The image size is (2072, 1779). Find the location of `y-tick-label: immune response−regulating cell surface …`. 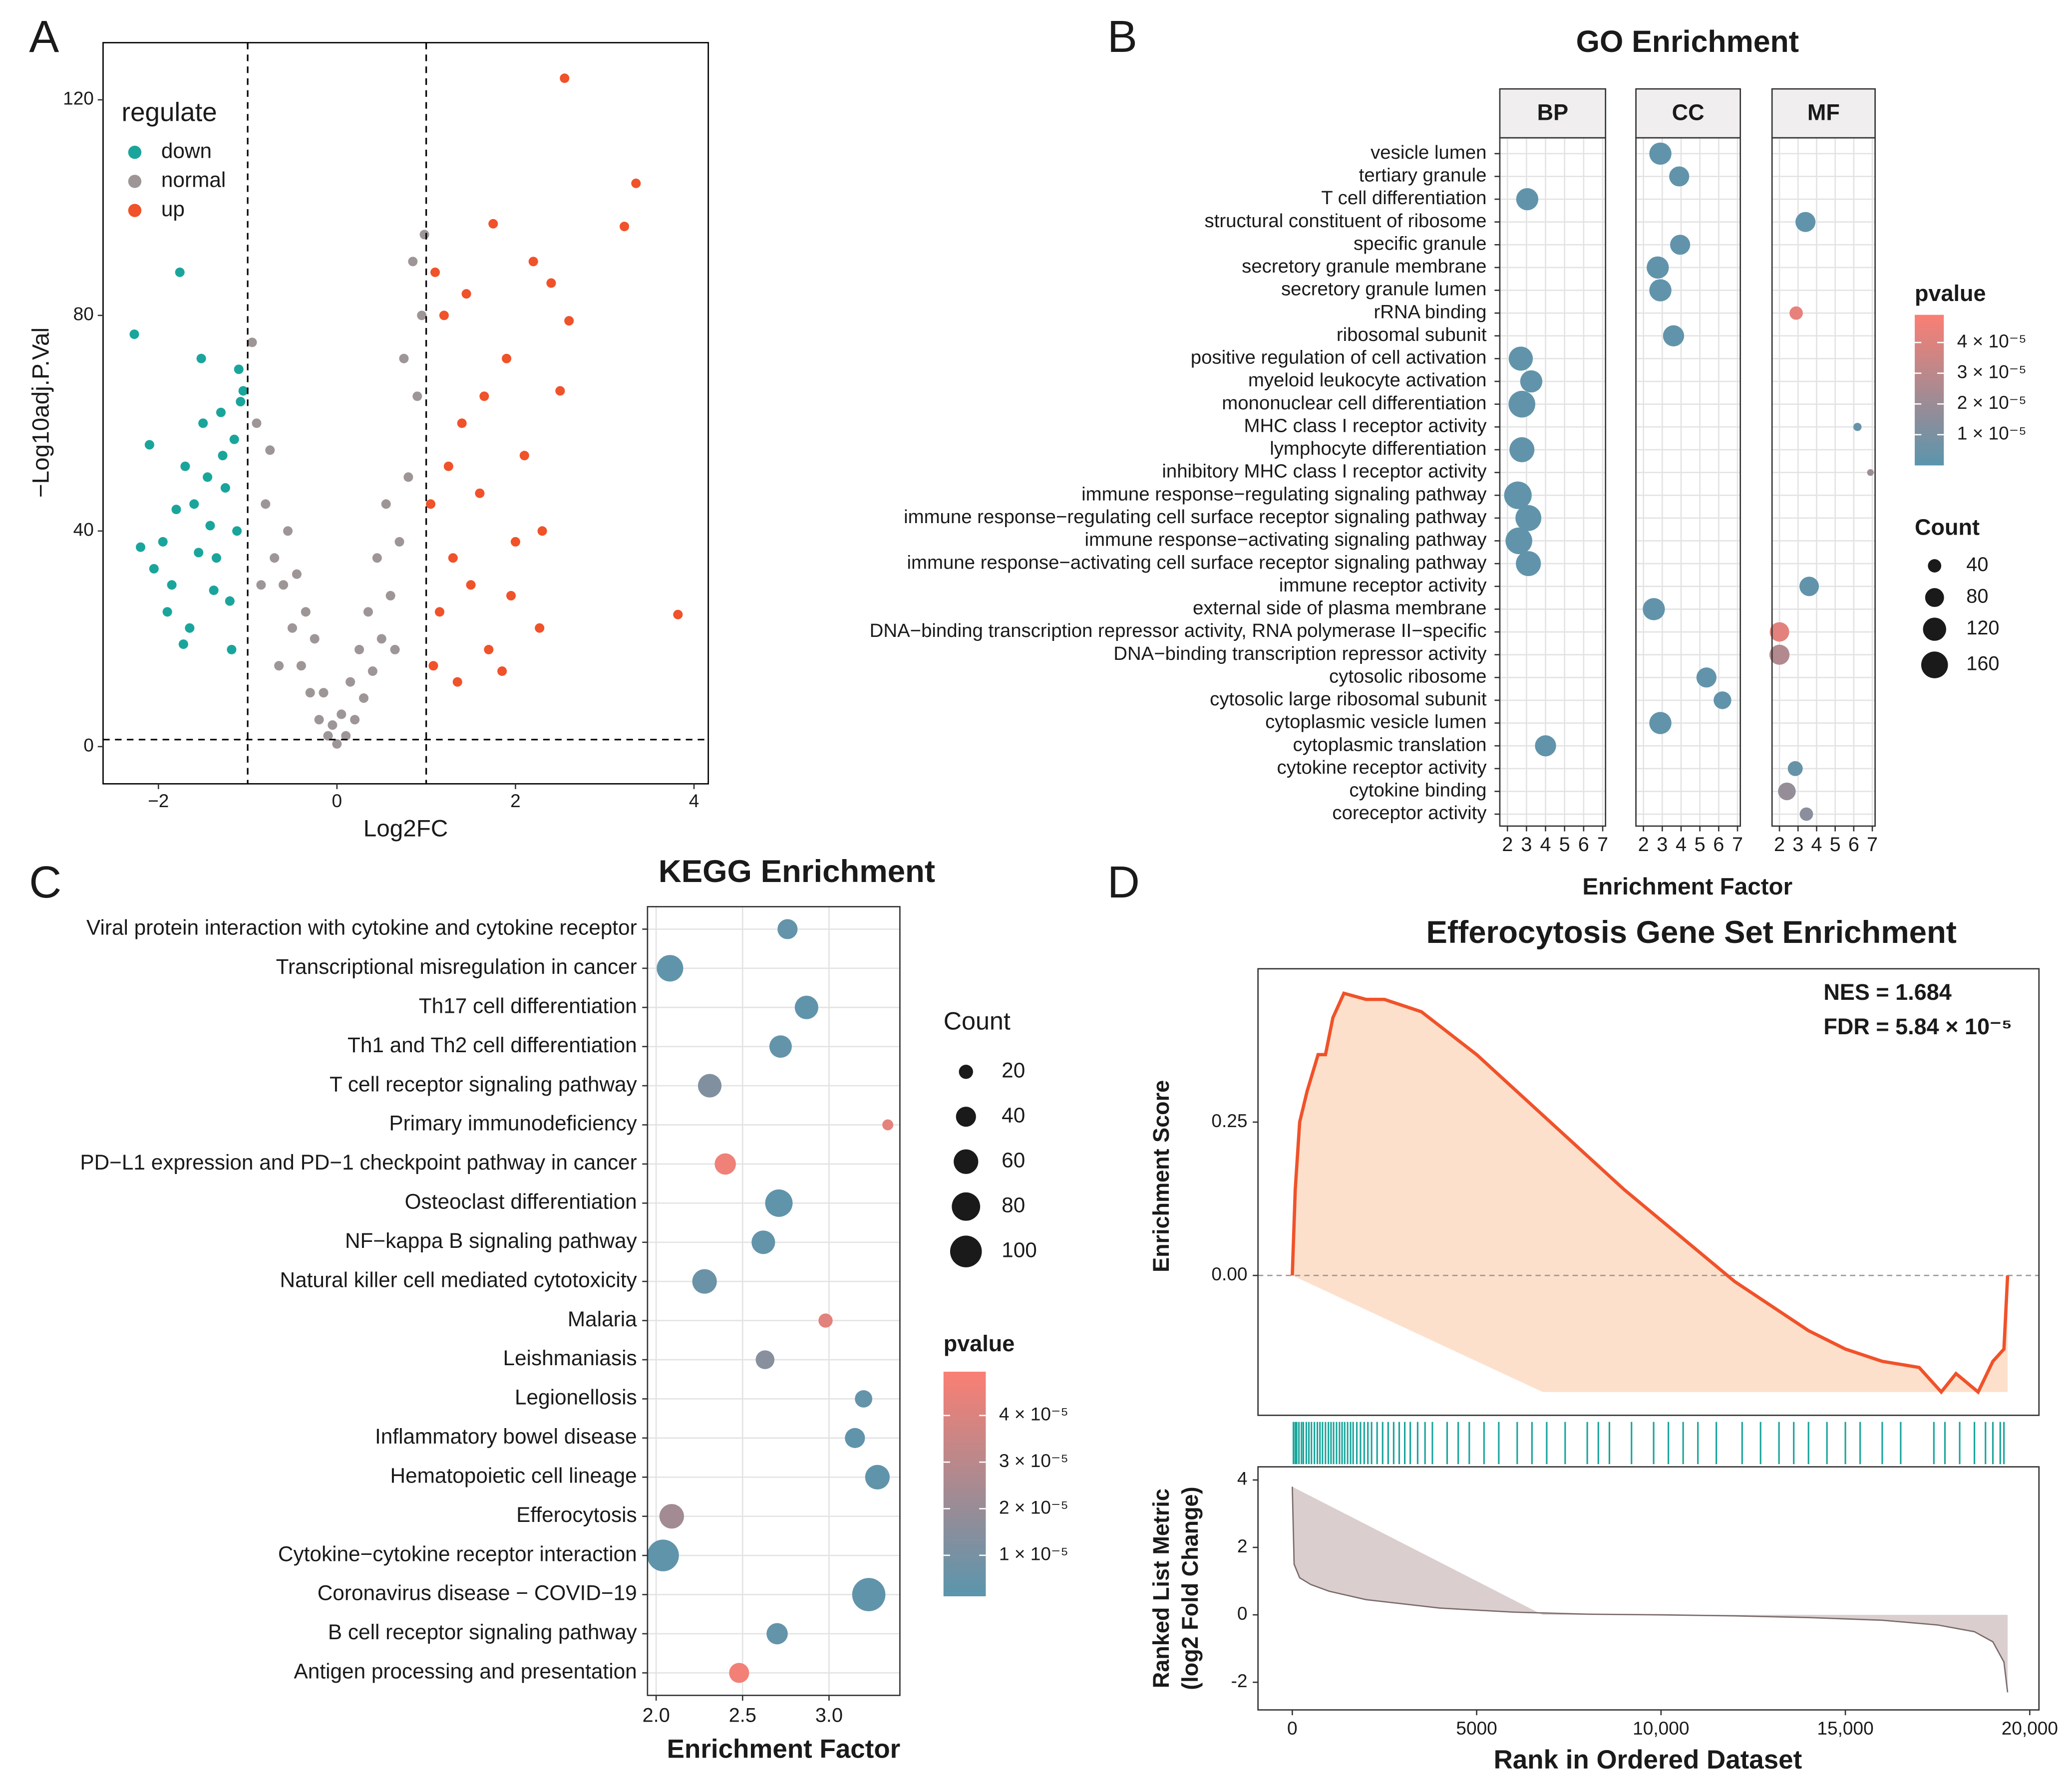

y-tick-label: immune response−regulating cell surface … is located at coordinates (1195, 517).